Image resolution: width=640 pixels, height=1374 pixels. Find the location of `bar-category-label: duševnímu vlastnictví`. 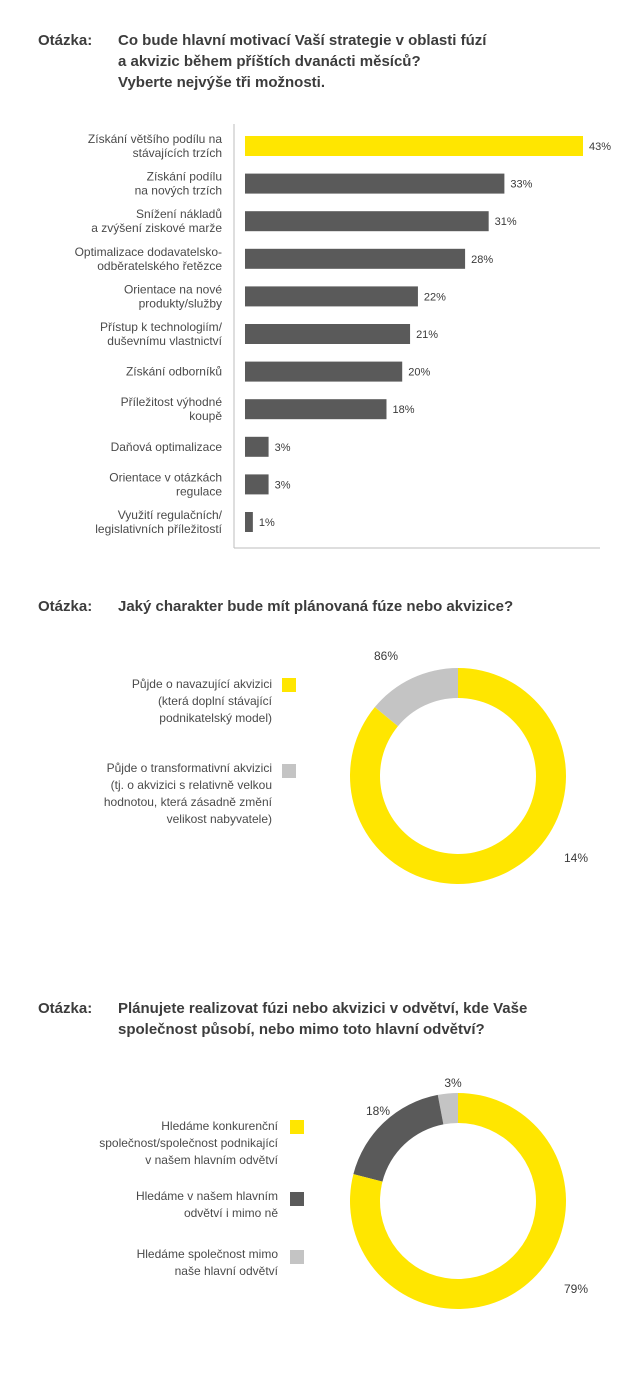

bar-category-label: duševnímu vlastnictví is located at coordinates (164, 341).